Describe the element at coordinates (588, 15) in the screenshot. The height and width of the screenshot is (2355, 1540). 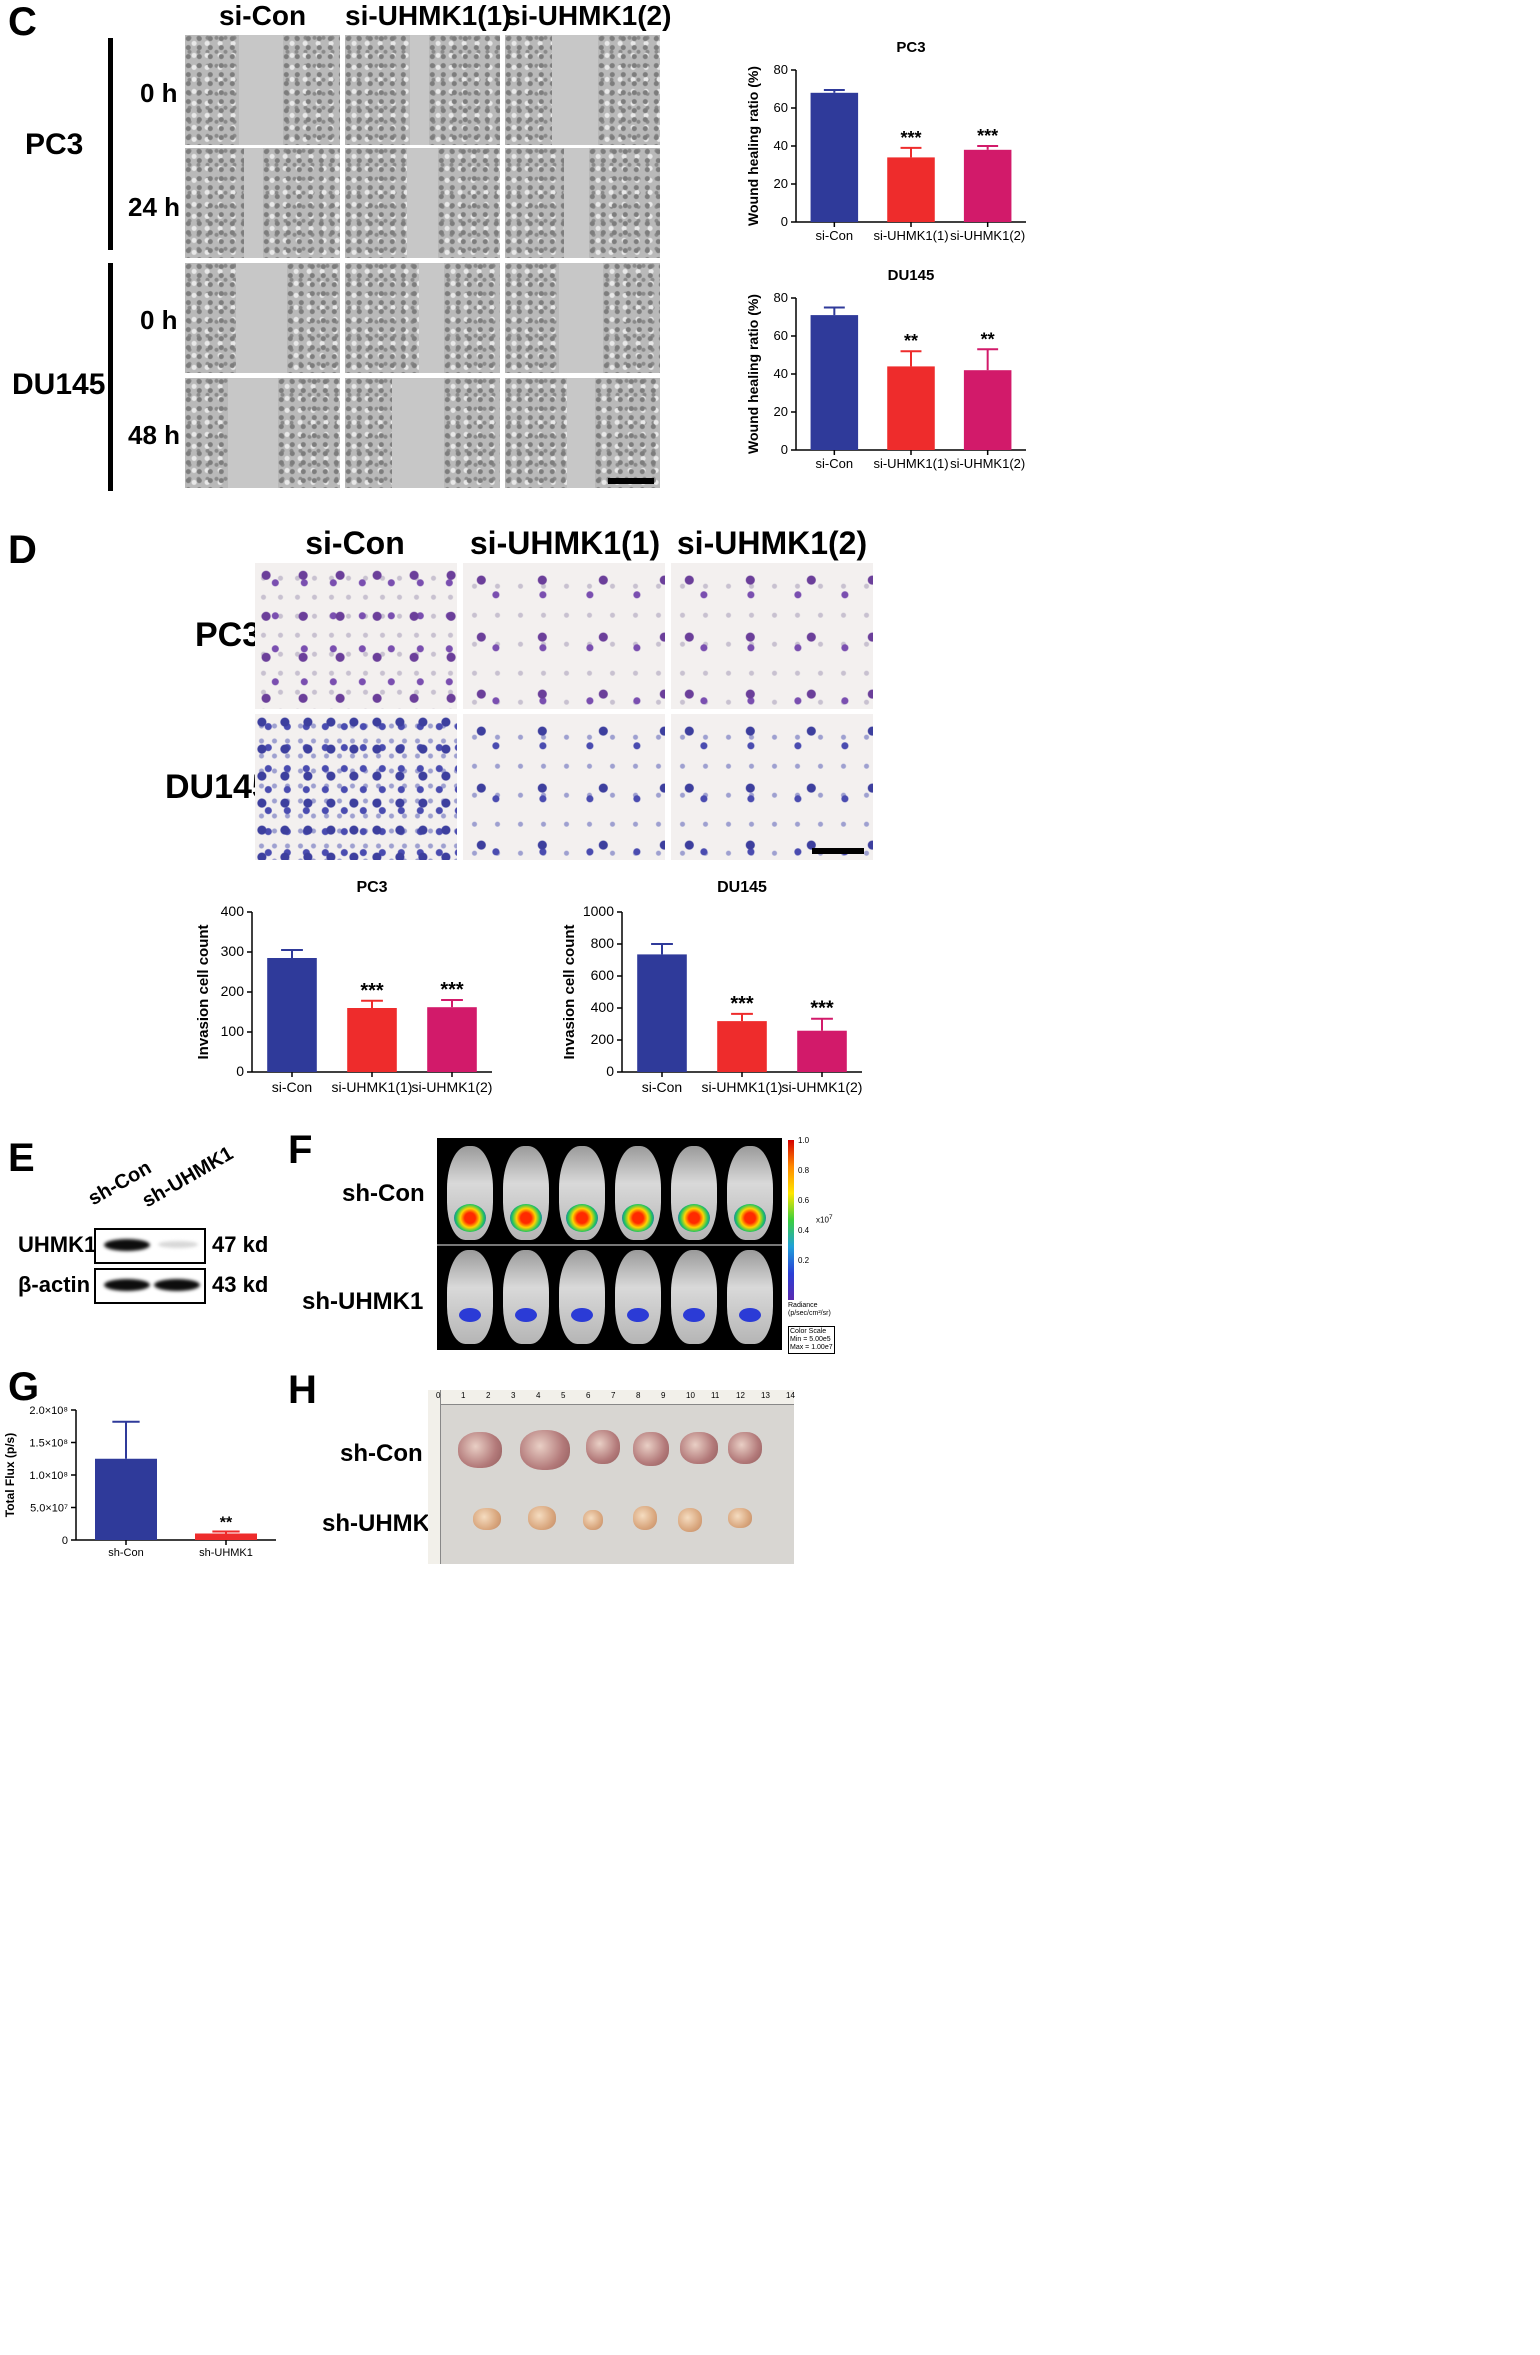
I see `wound-col-header-si-uhmk1-2: si-UHMK1(2)` at that location.